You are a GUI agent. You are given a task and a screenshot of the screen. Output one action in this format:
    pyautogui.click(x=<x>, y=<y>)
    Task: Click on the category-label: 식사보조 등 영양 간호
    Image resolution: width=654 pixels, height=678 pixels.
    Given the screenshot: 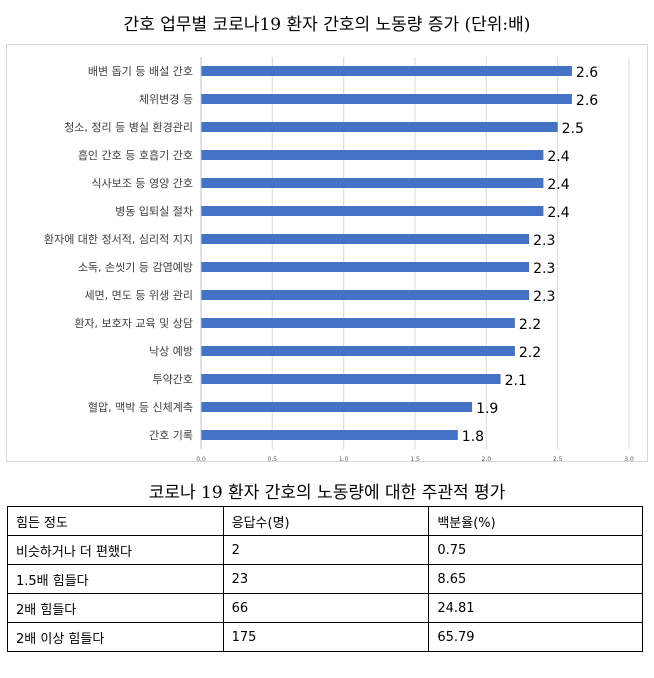 What is the action you would take?
    pyautogui.click(x=142, y=183)
    